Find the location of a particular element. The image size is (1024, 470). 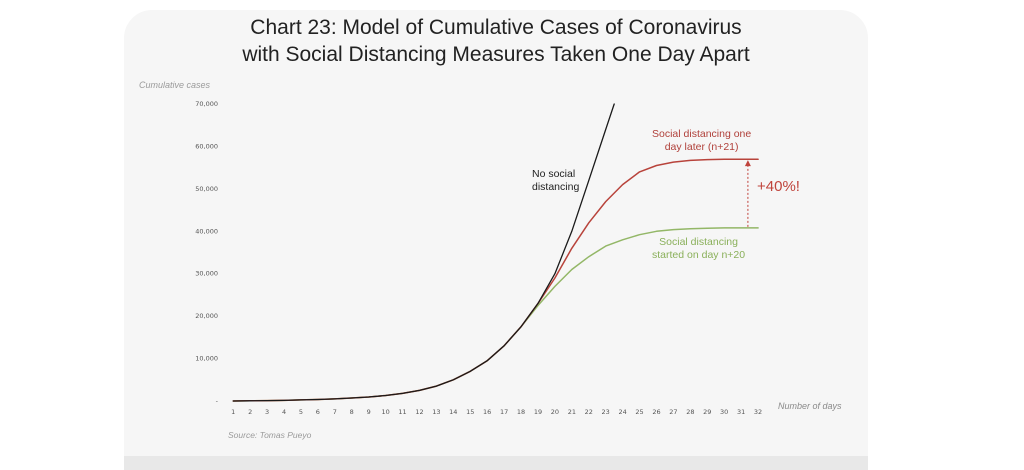

x-tick-label: 7 is located at coordinates (335, 412).